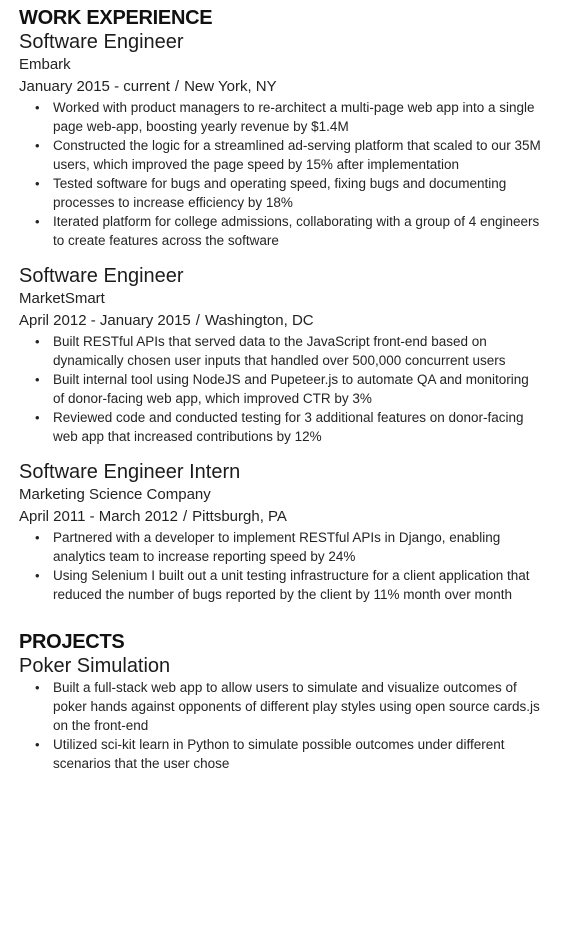 The image size is (562, 934). I want to click on job-dates: April 2012 - January 2015, so click(105, 320).